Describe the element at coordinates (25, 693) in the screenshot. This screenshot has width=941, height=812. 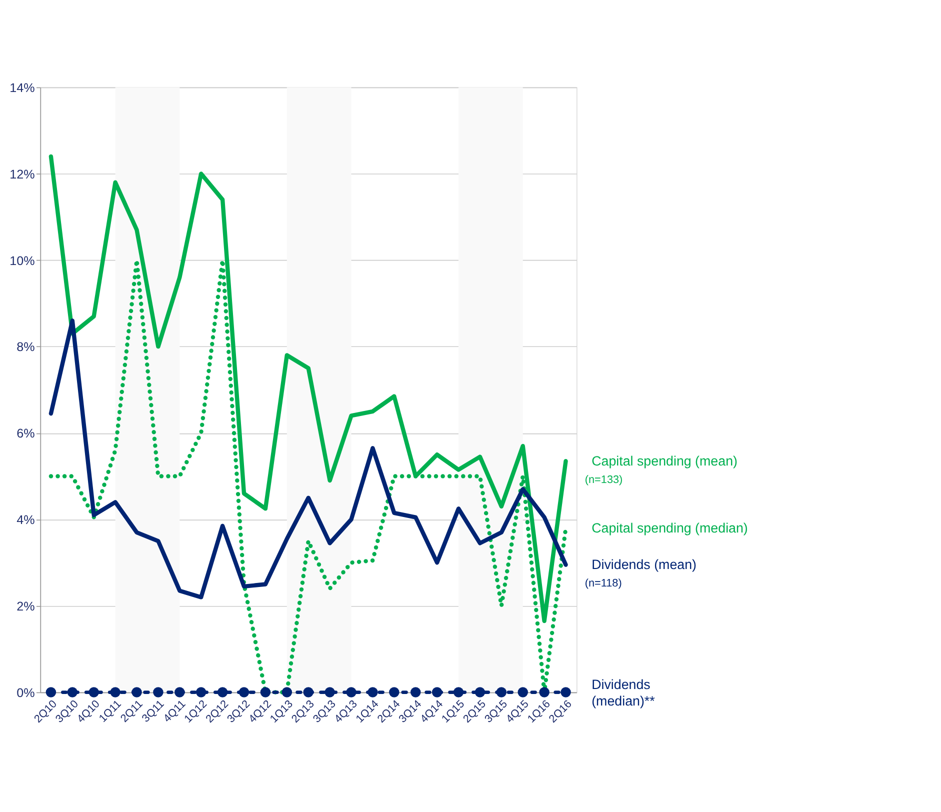
I see `y-tick-label: 0%` at that location.